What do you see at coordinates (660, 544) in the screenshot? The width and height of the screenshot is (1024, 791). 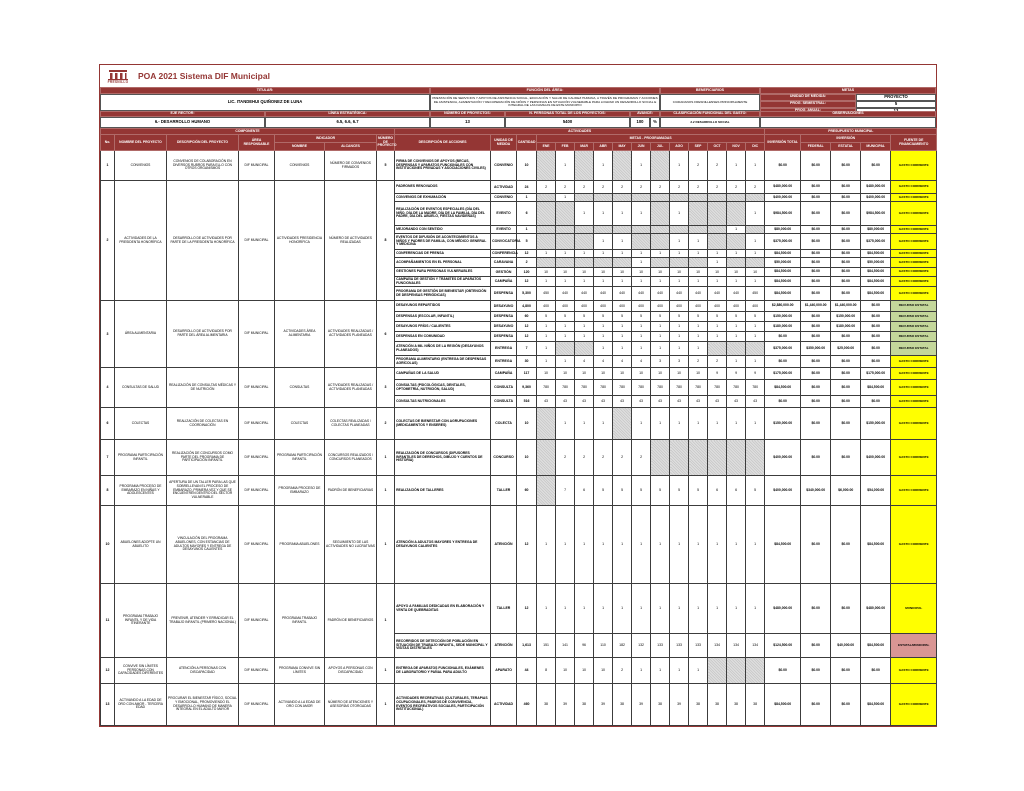 I see `month-cell-jul: 1` at bounding box center [660, 544].